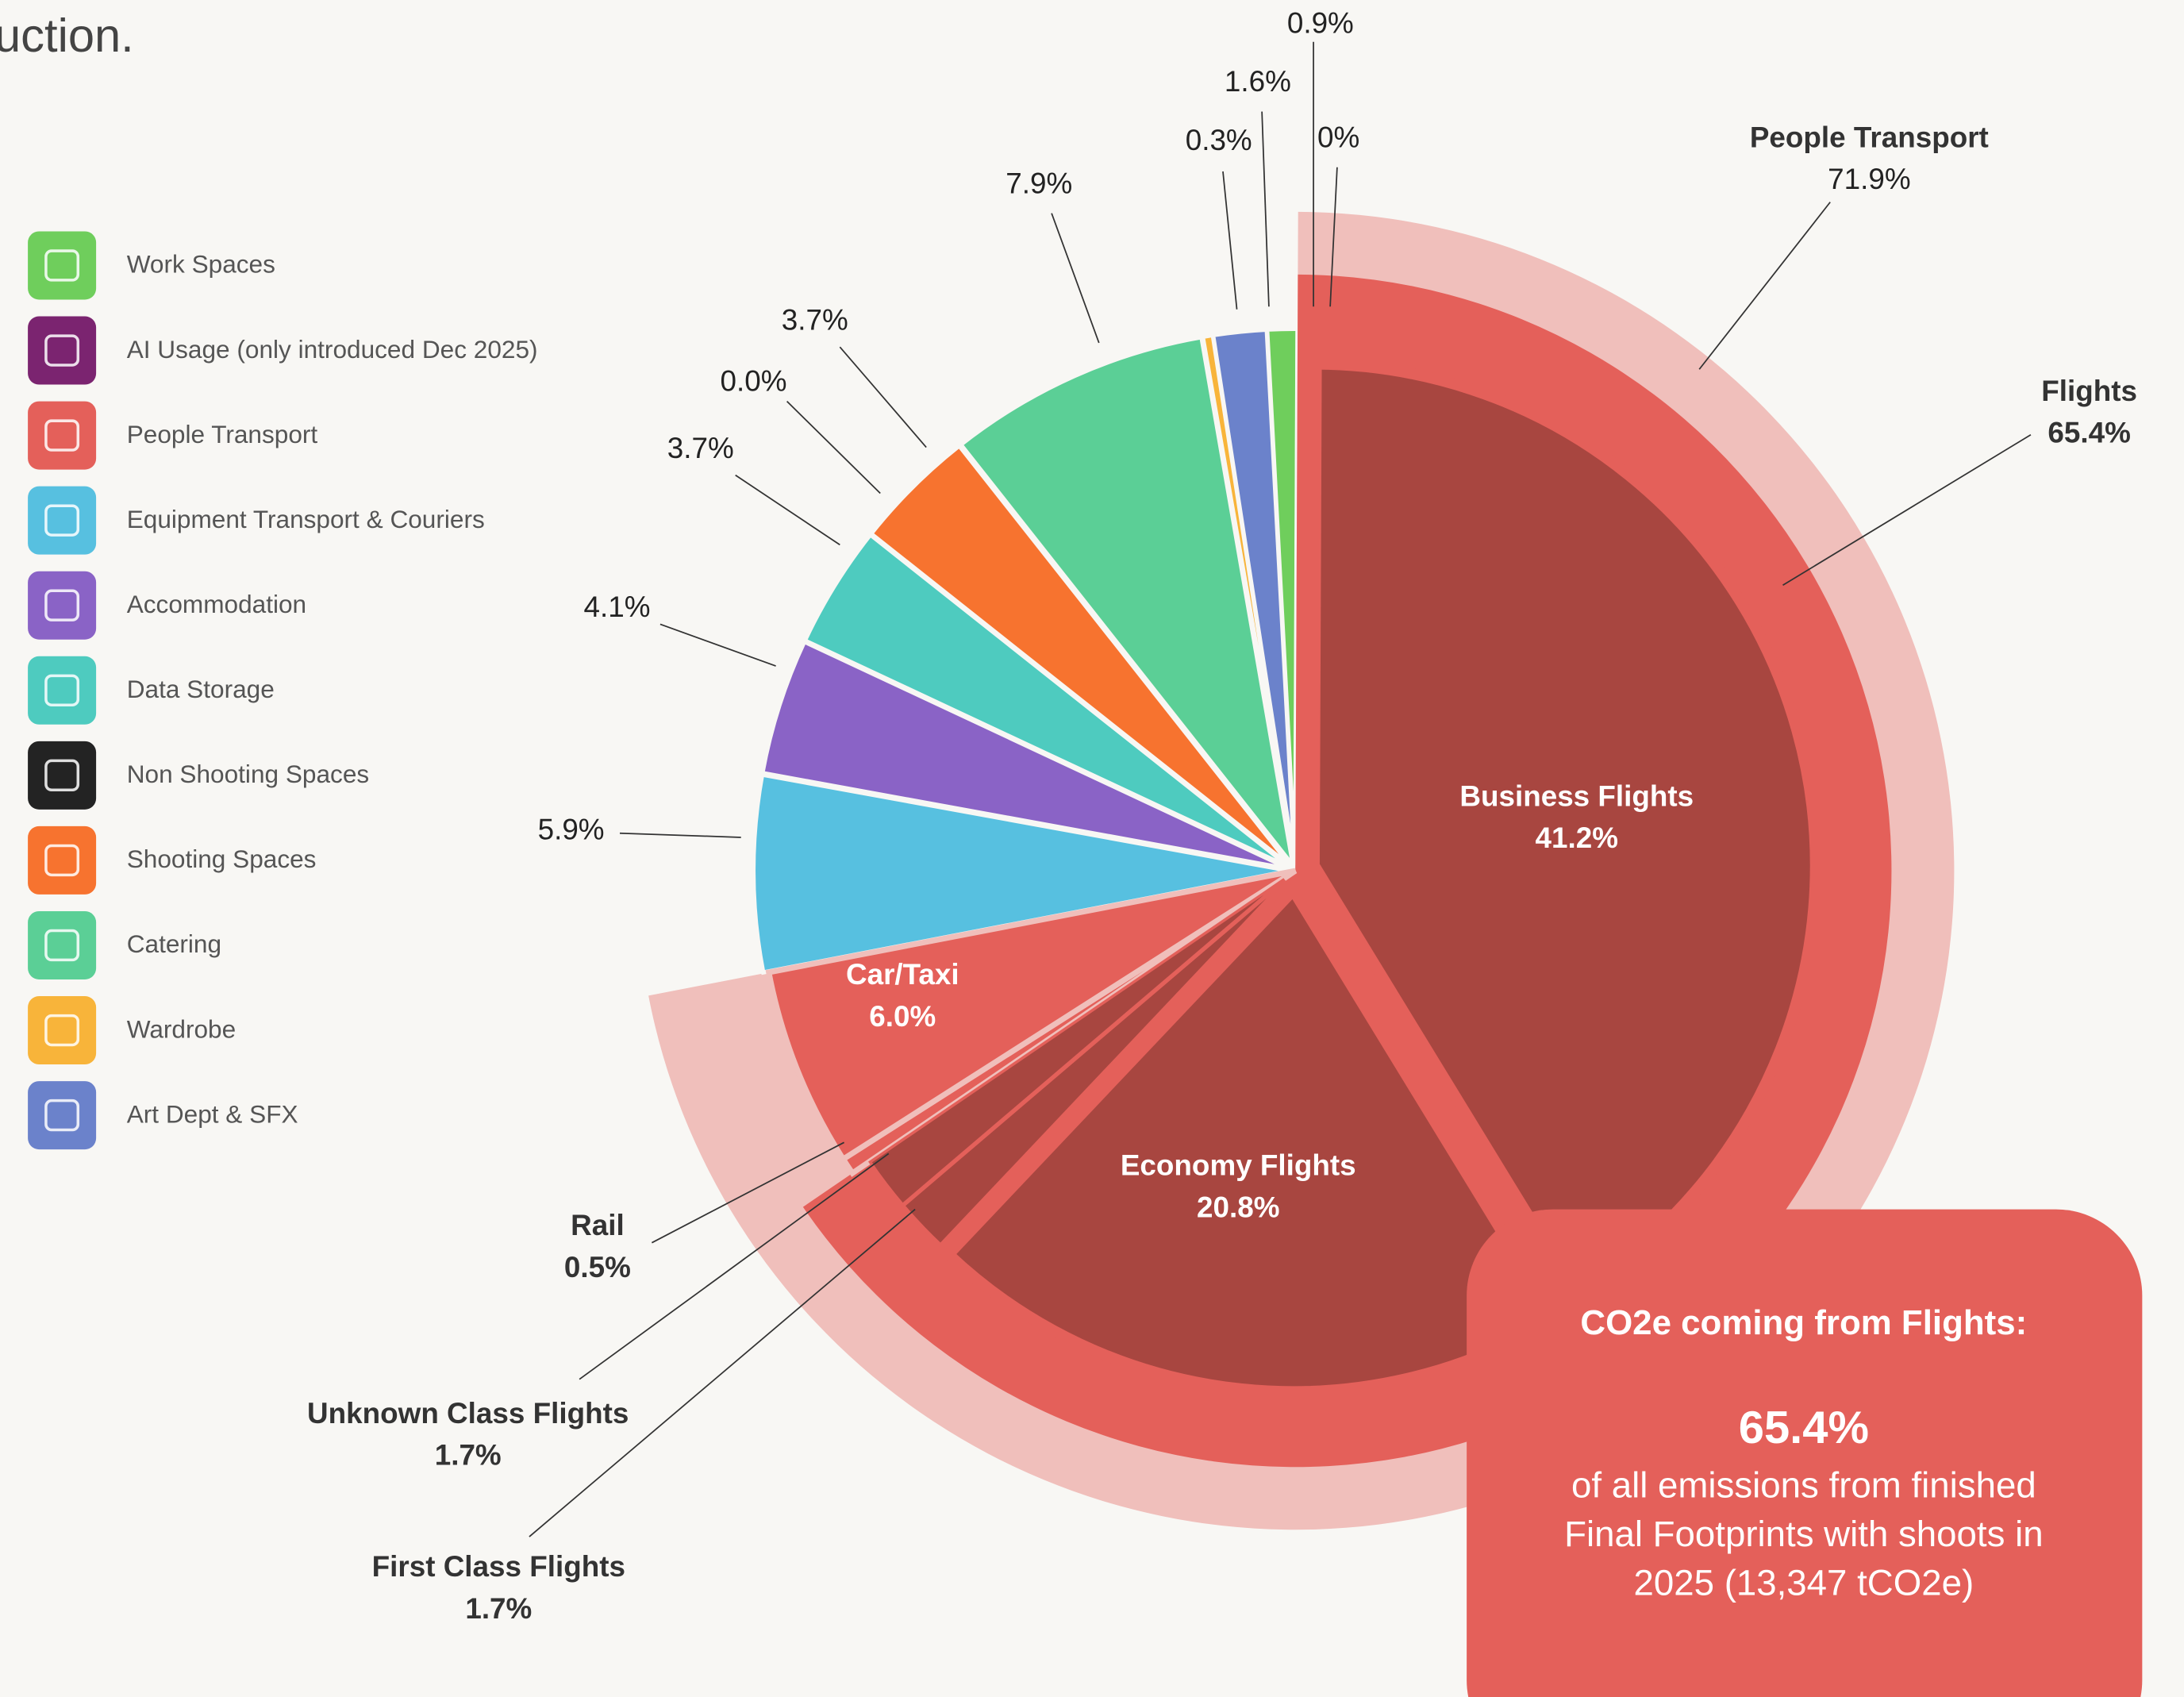  What do you see at coordinates (201, 264) in the screenshot?
I see `legend-label: Work Spaces` at bounding box center [201, 264].